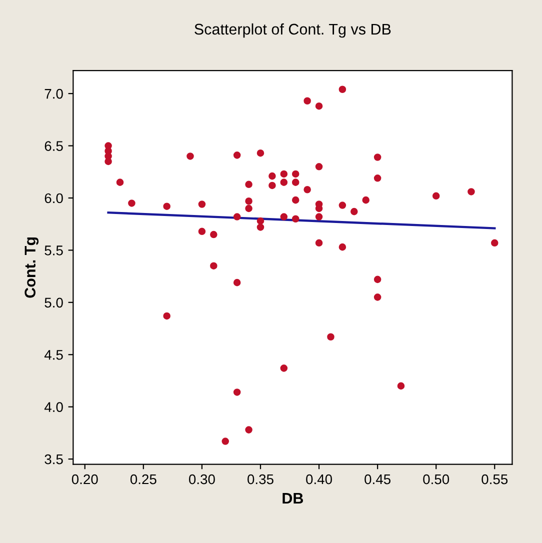  I want to click on x-tick-label: 0.30, so click(201, 479).